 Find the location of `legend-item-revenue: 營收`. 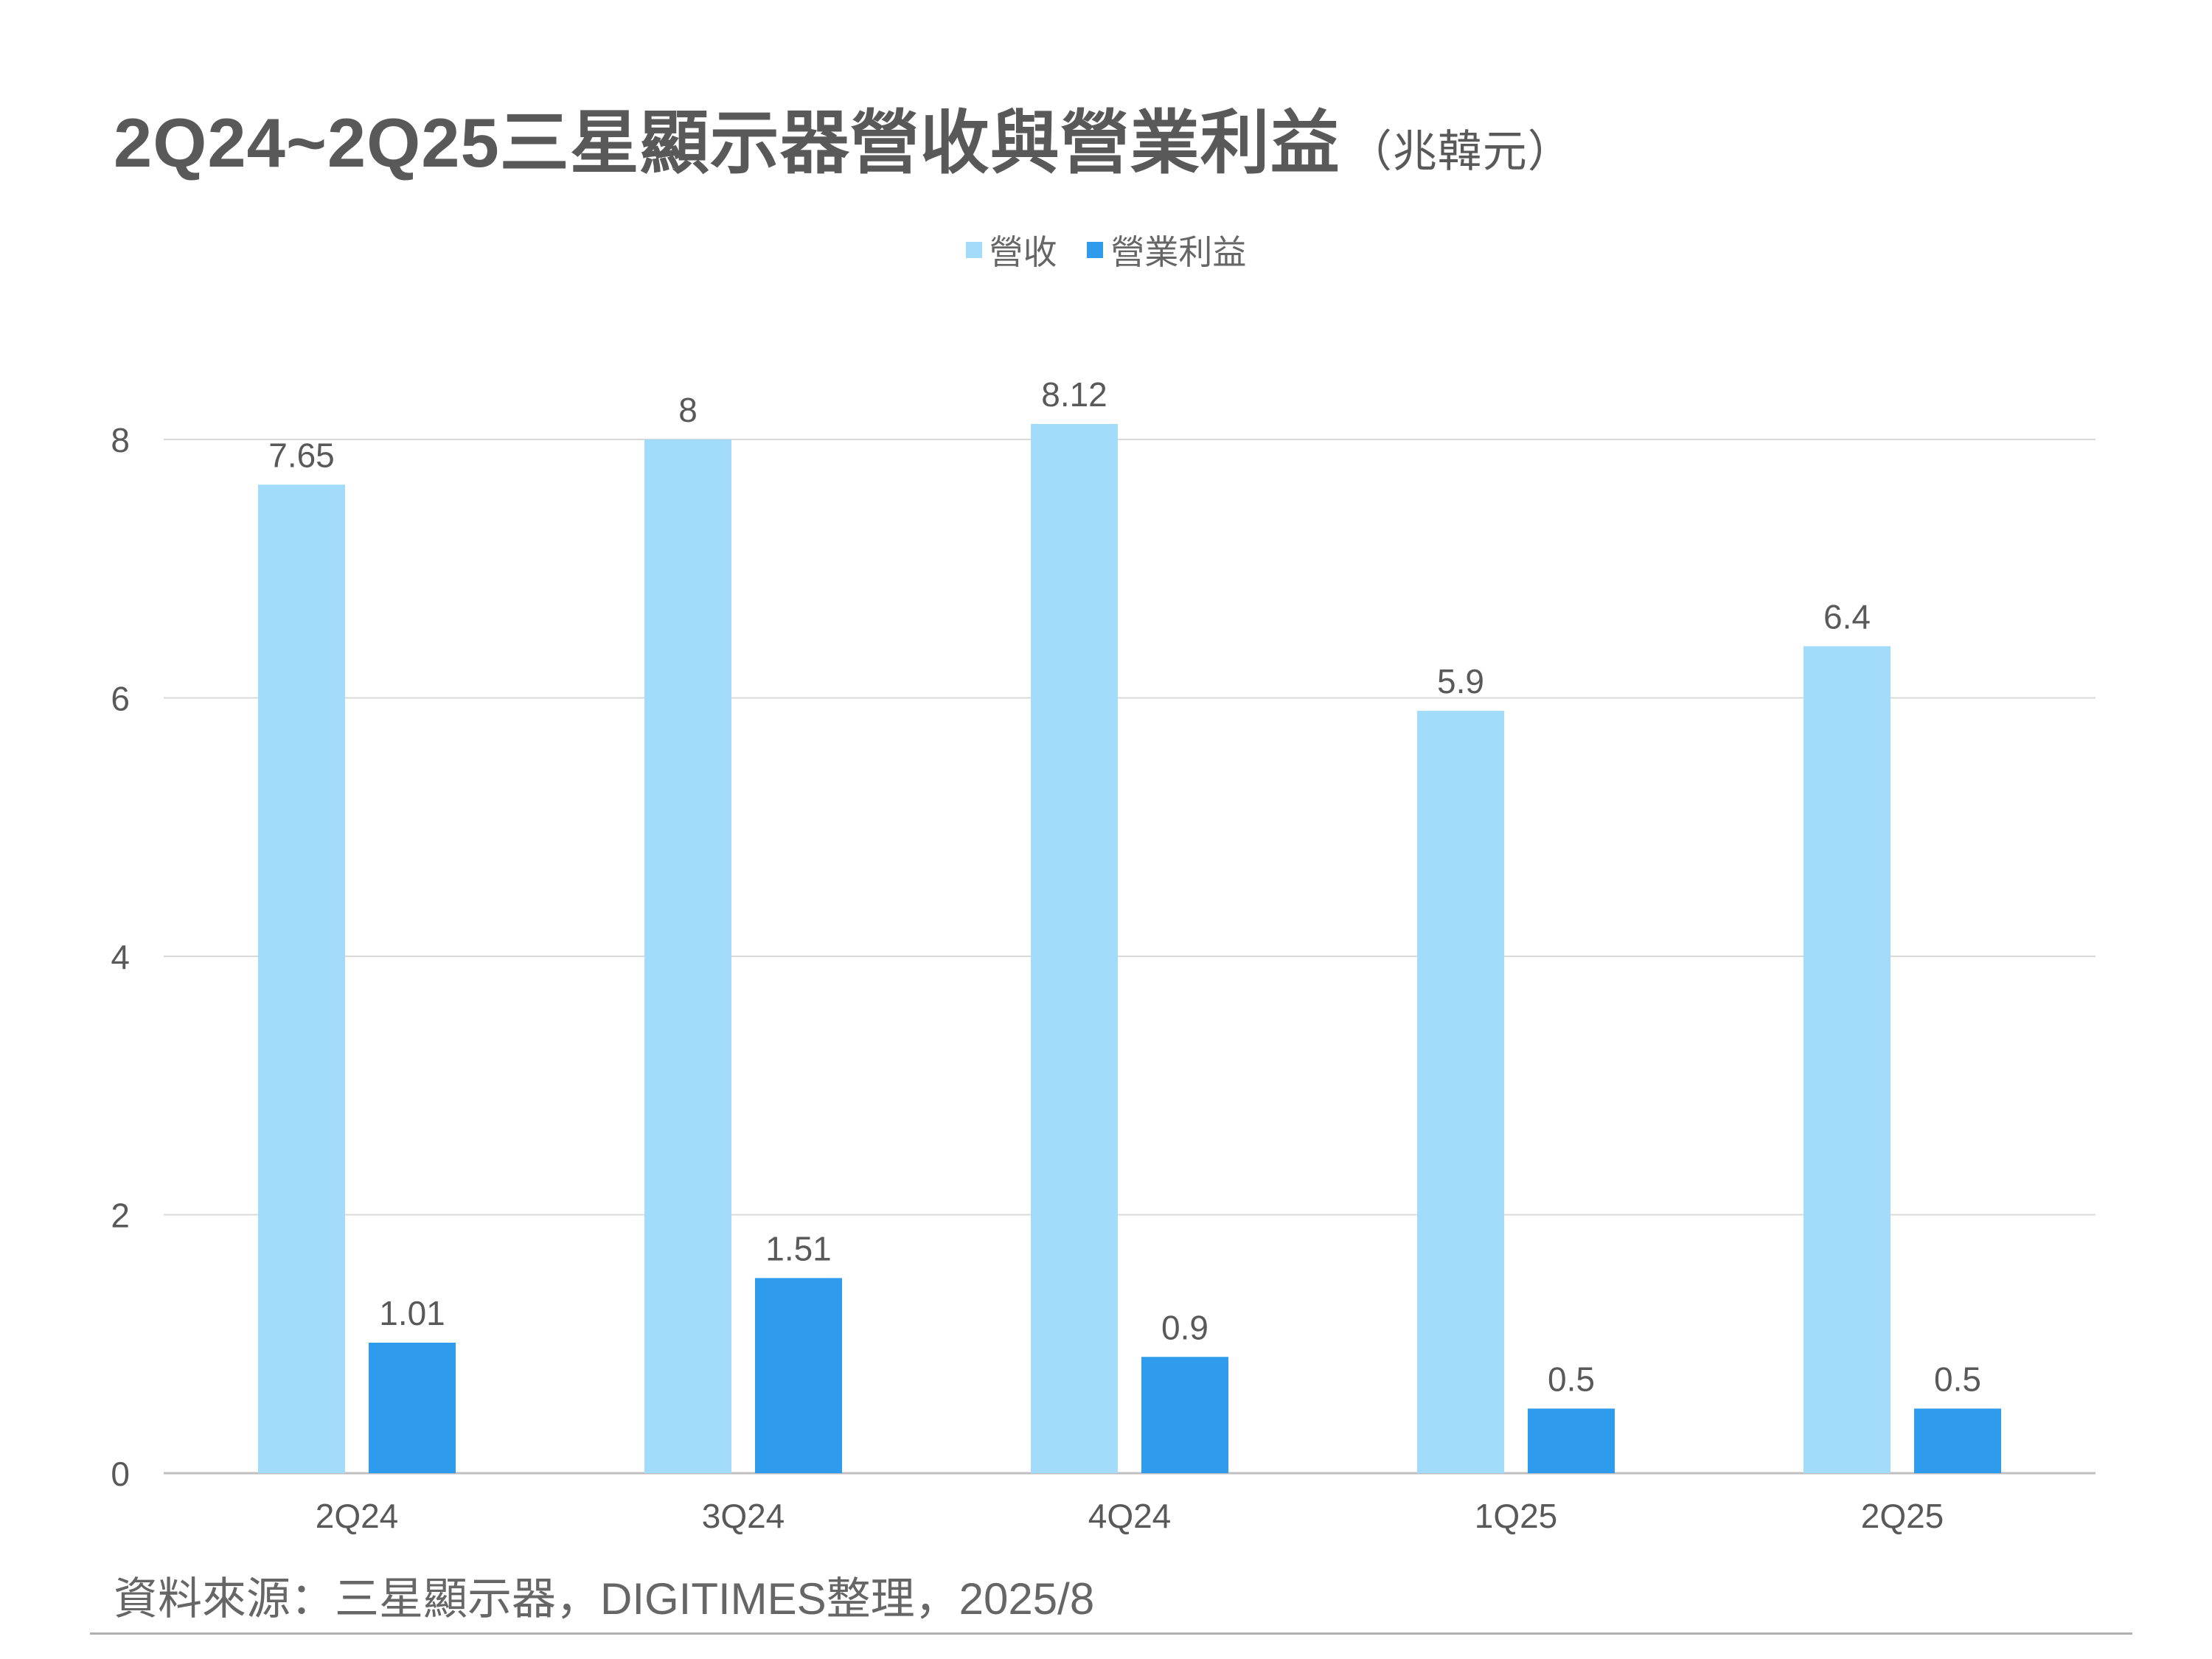

legend-item-revenue: 營收 is located at coordinates (1011, 250).